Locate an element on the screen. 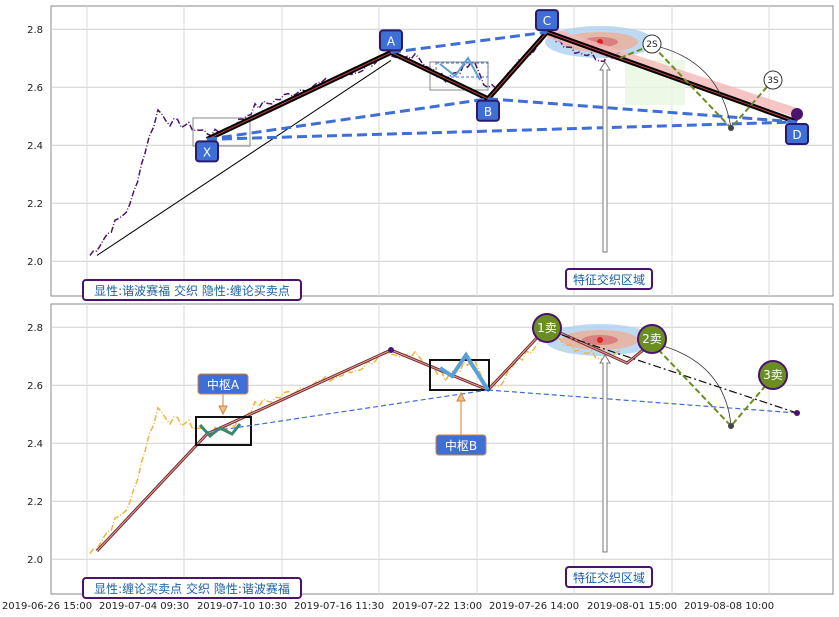  x-tick-label: 2019-08-08 10:00 is located at coordinates (729, 606).